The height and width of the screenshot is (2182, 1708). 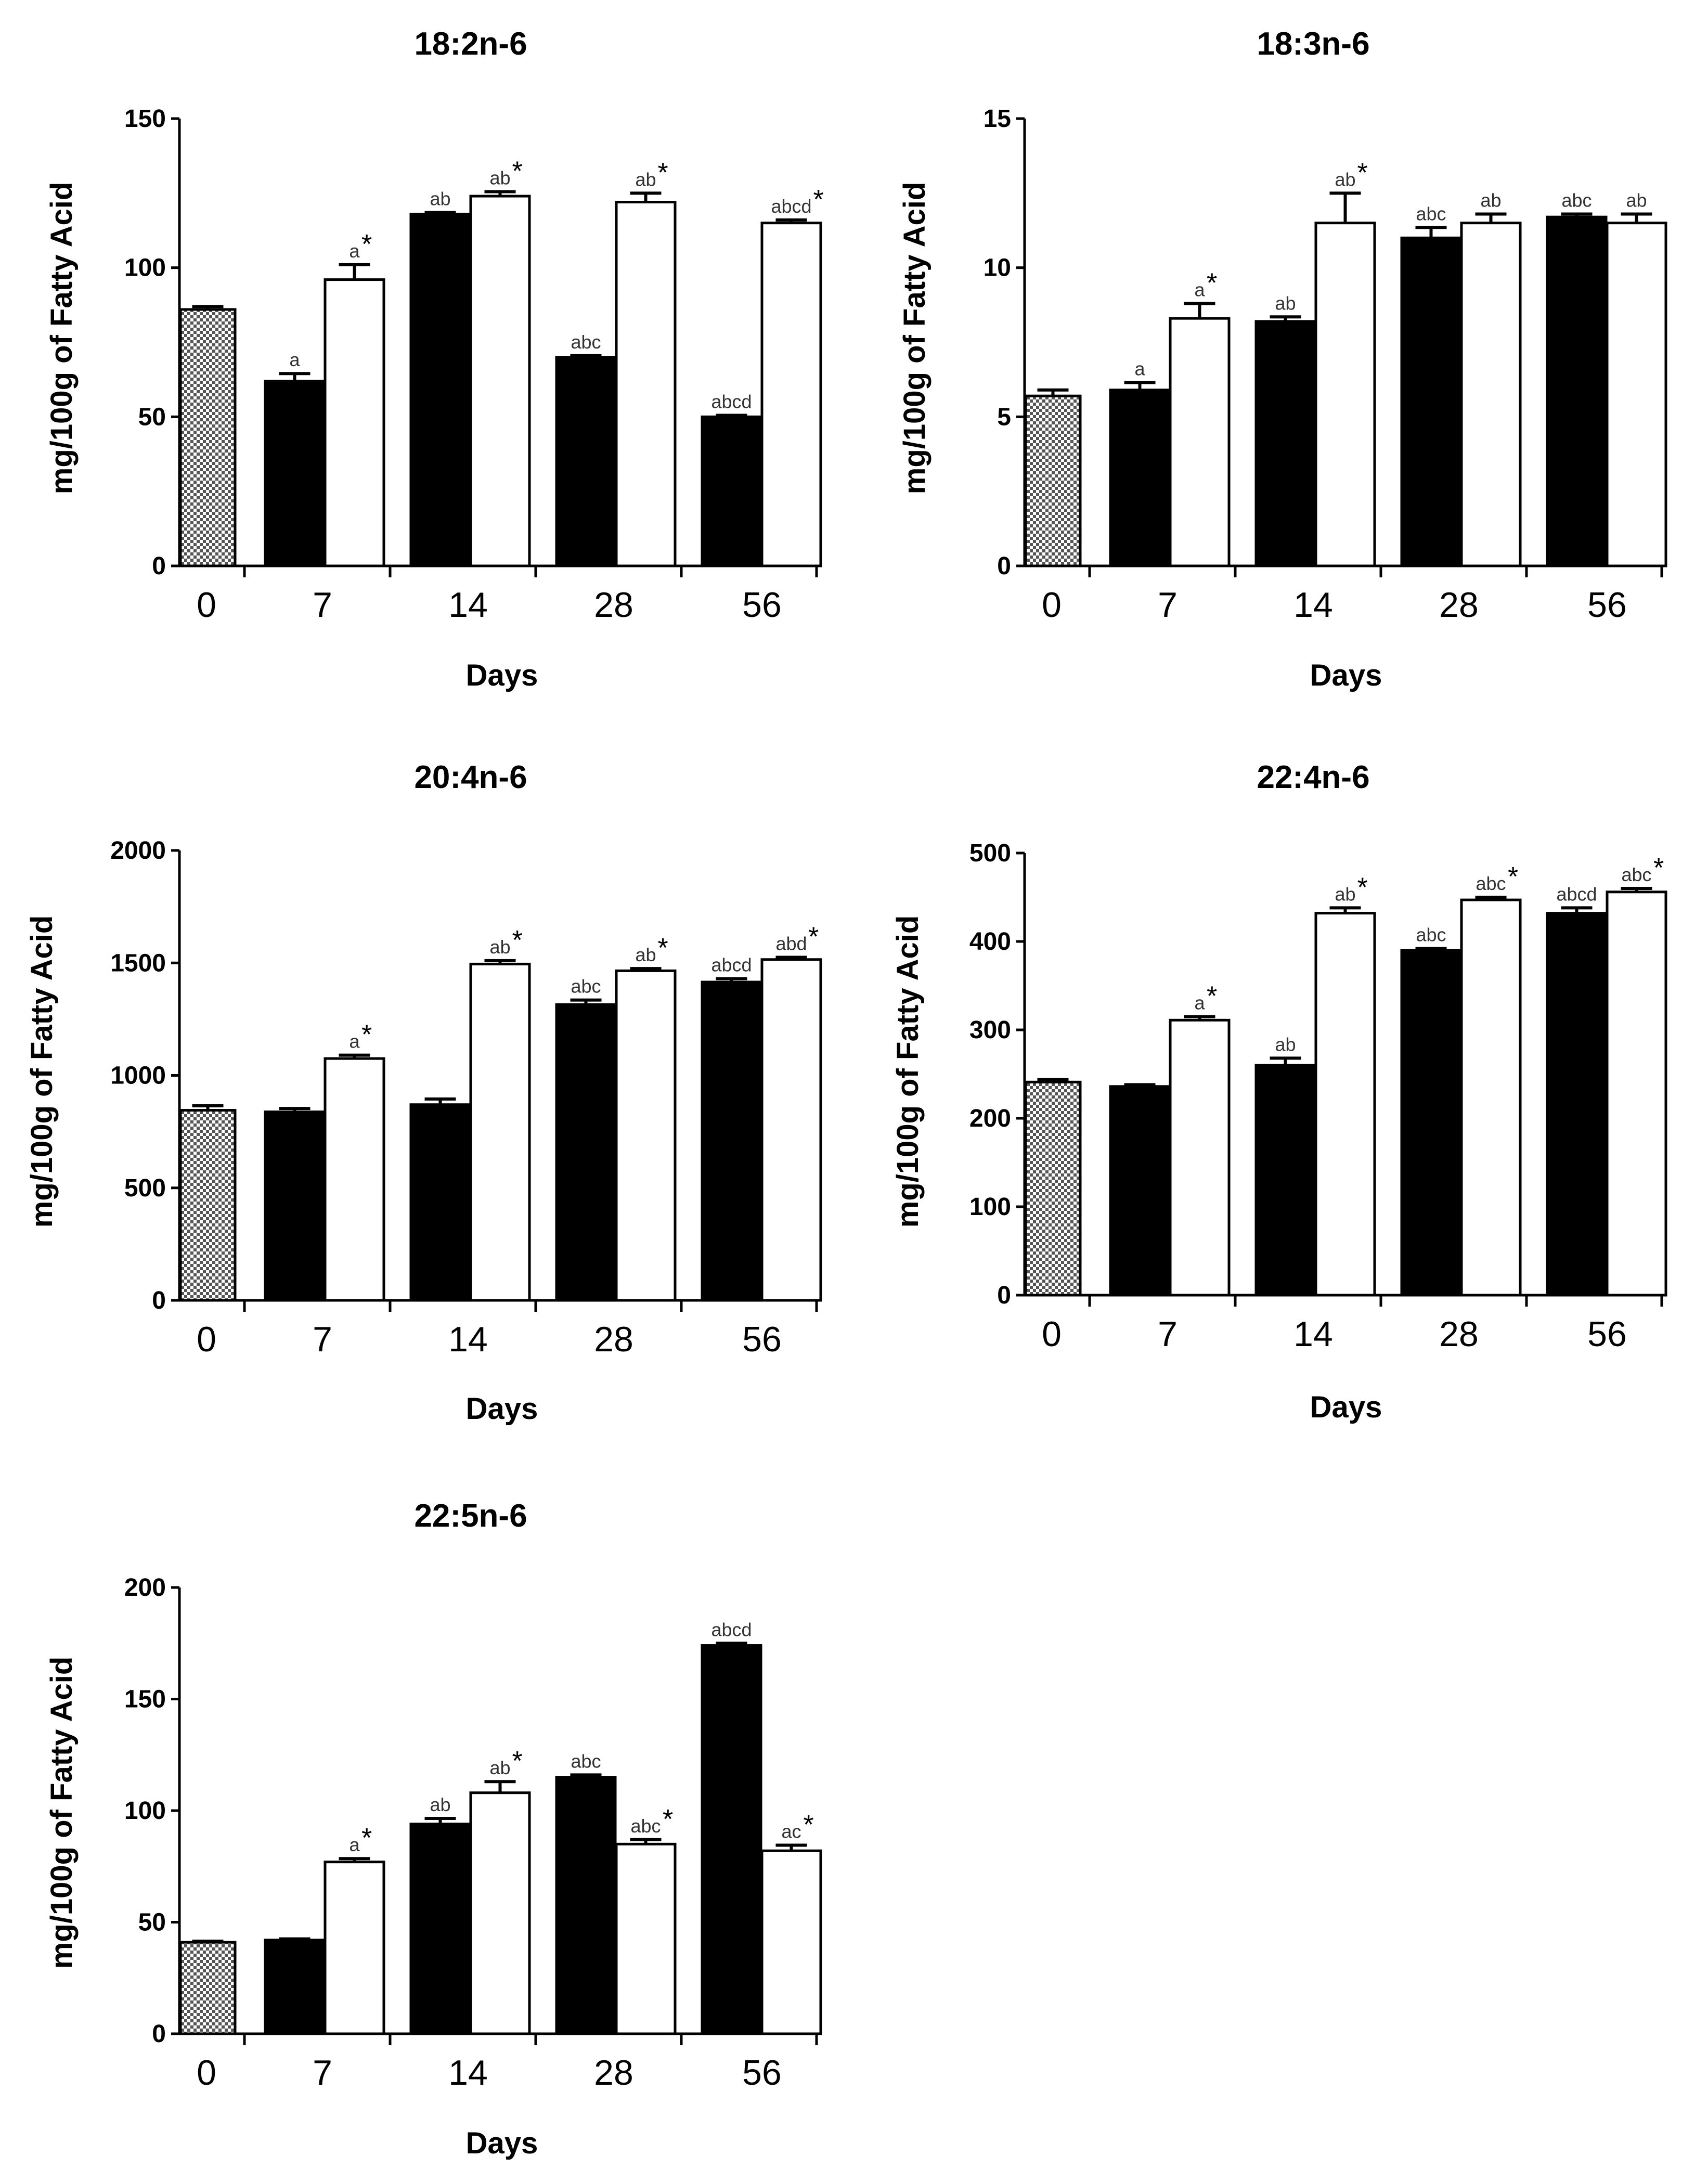 What do you see at coordinates (990, 1030) in the screenshot?
I see `y-tick-label: 300` at bounding box center [990, 1030].